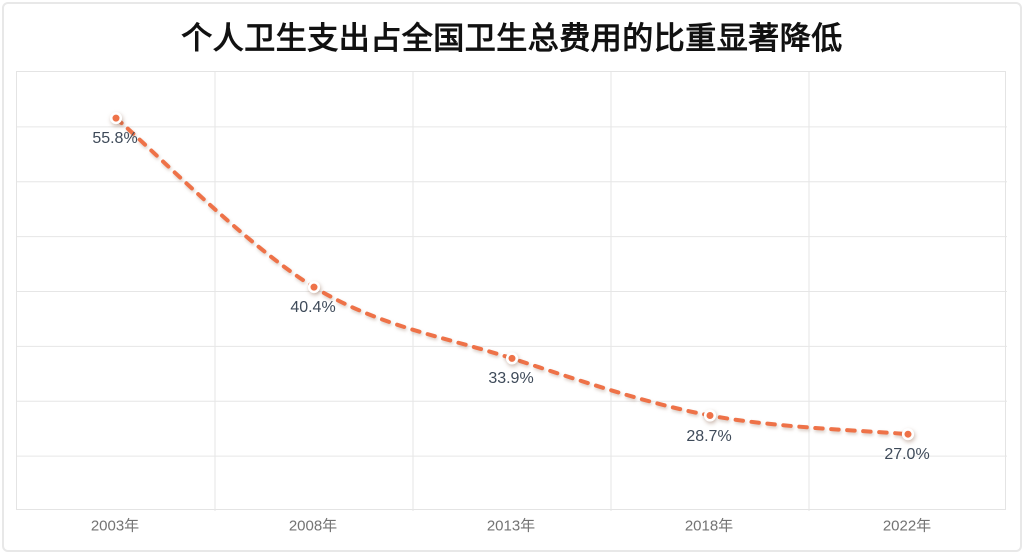  I want to click on data-label: 27.0%, so click(907, 455).